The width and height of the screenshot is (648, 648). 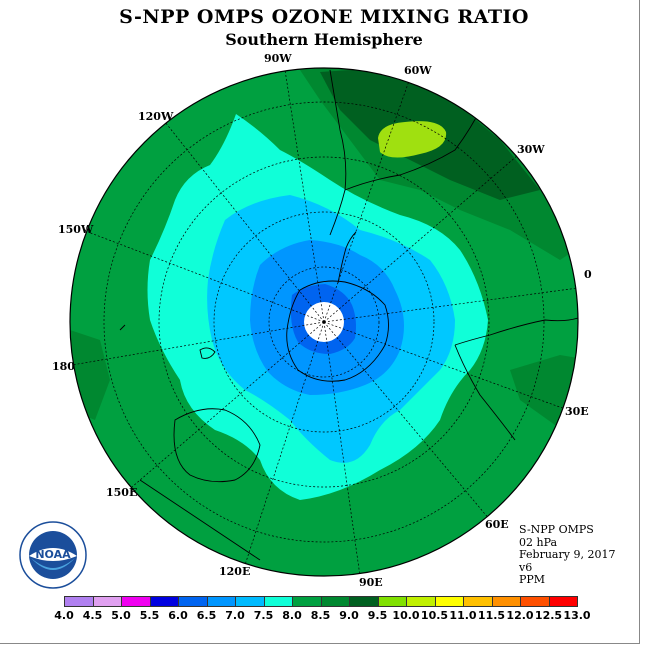 I want to click on south-pole-marker, so click(x=324, y=322).